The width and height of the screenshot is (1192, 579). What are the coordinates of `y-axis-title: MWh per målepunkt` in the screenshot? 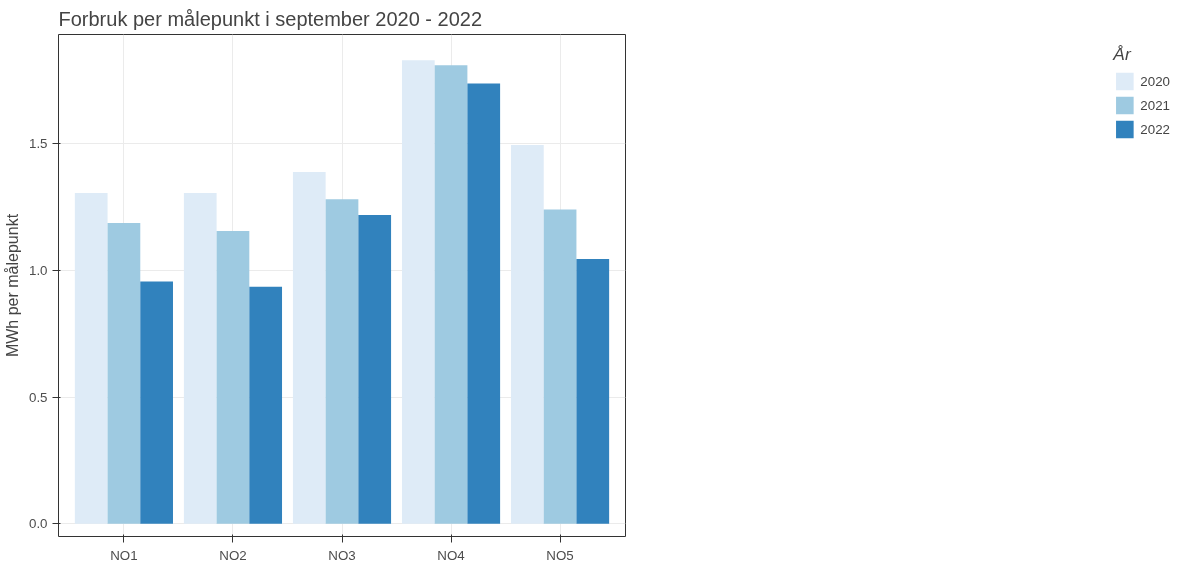 It's located at (12, 285).